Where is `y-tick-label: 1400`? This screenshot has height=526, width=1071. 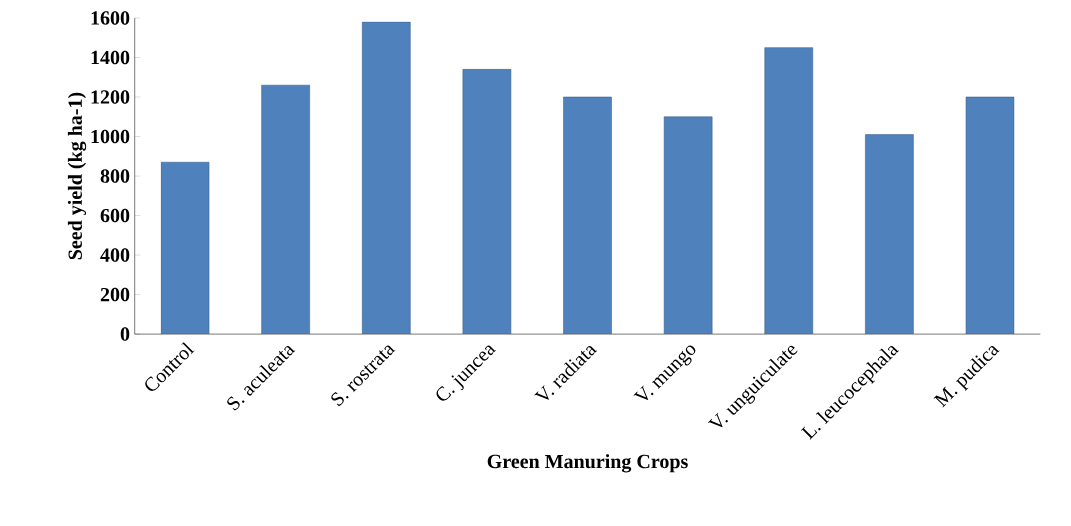 y-tick-label: 1400 is located at coordinates (110, 57).